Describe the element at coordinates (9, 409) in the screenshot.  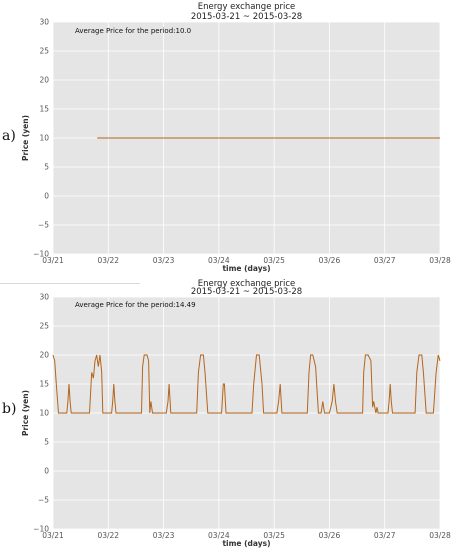
I see `panel-label-b: b)` at that location.